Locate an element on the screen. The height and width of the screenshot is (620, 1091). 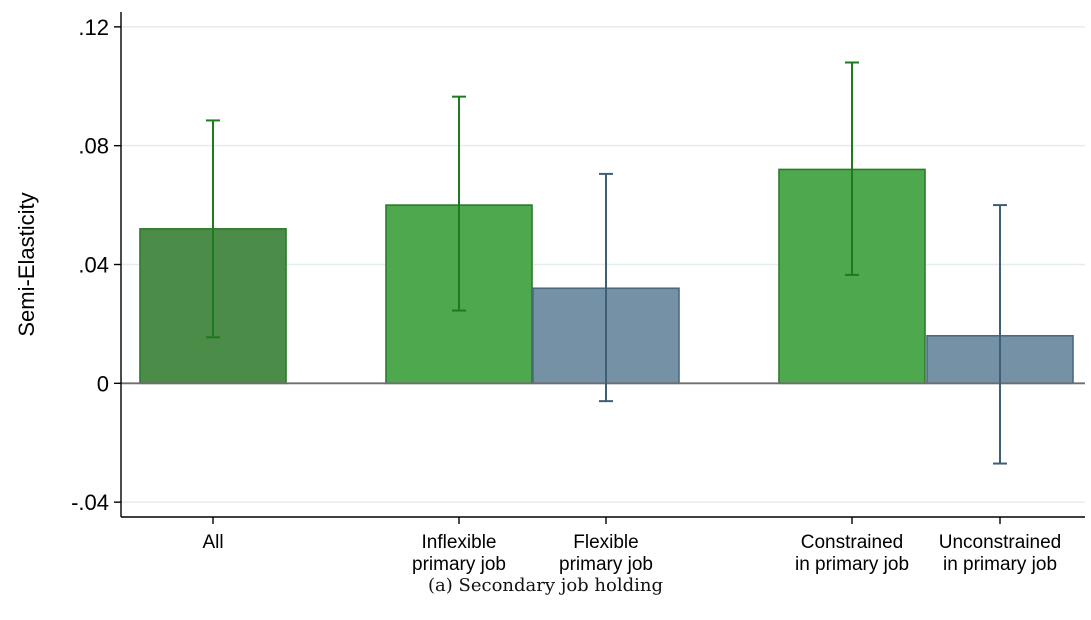
y-tick-label-3: 0 is located at coordinates (103, 383).